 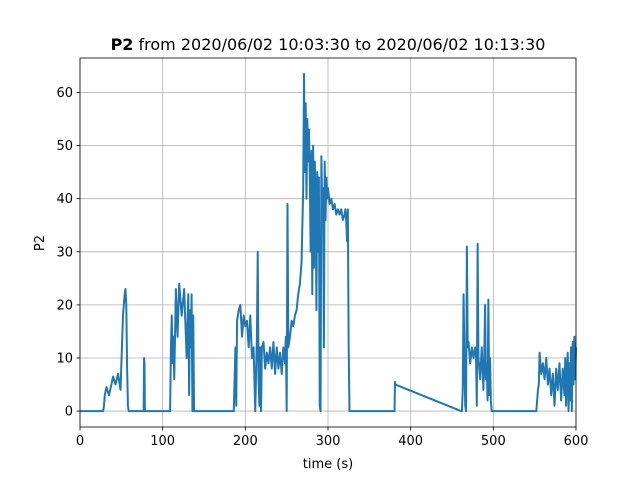 What do you see at coordinates (162, 441) in the screenshot?
I see `x-tick-label: 100` at bounding box center [162, 441].